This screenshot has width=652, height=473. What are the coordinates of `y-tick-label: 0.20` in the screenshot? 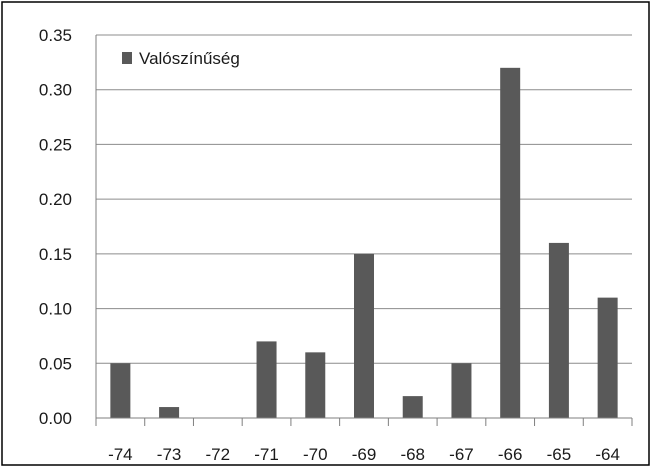 It's located at (55, 199).